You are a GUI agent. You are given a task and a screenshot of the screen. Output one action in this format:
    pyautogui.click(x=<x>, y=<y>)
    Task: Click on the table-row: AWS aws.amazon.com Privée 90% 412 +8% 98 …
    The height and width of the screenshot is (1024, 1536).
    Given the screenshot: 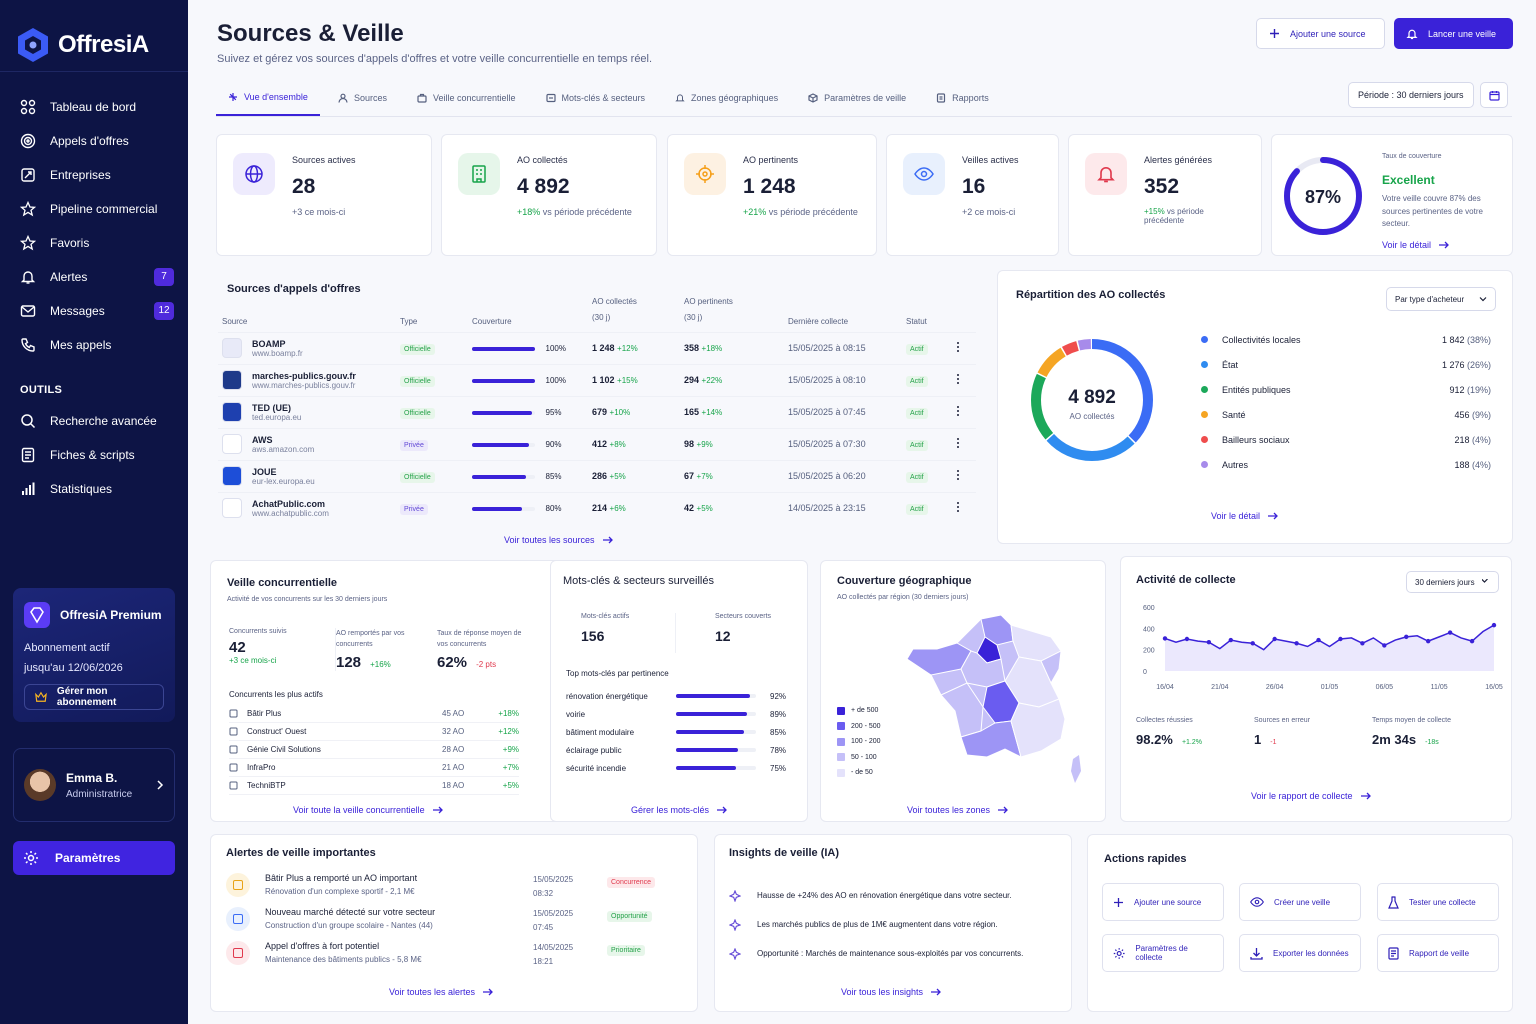 What is the action you would take?
    pyautogui.click(x=597, y=443)
    